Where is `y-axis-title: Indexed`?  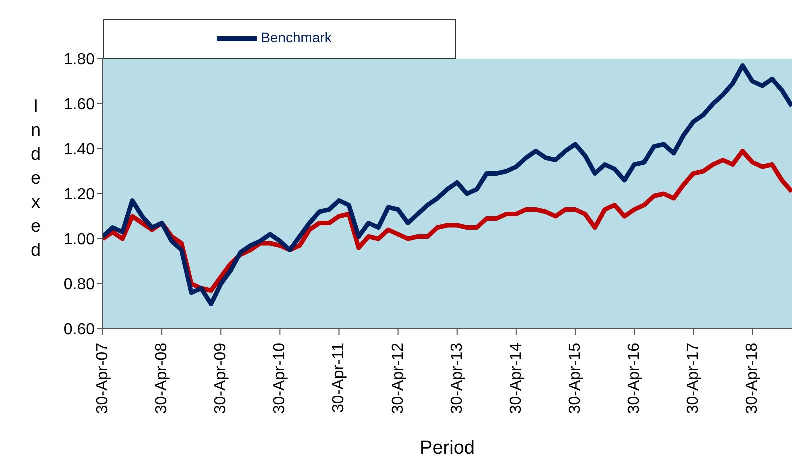 y-axis-title: Indexed is located at coordinates (36, 178).